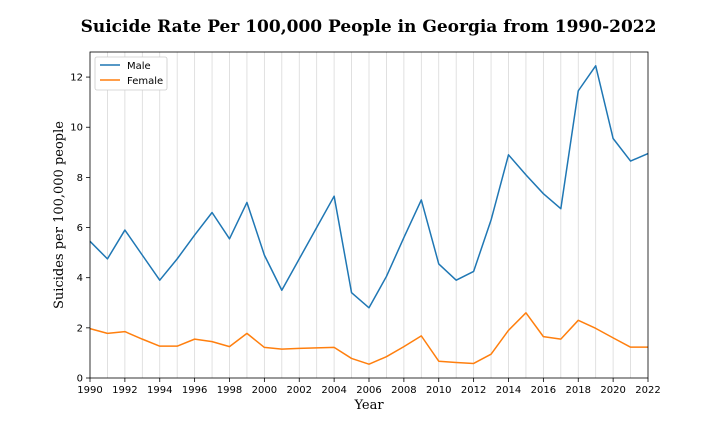  Describe the element at coordinates (80, 278) in the screenshot. I see `y-tick-label: 4` at that location.